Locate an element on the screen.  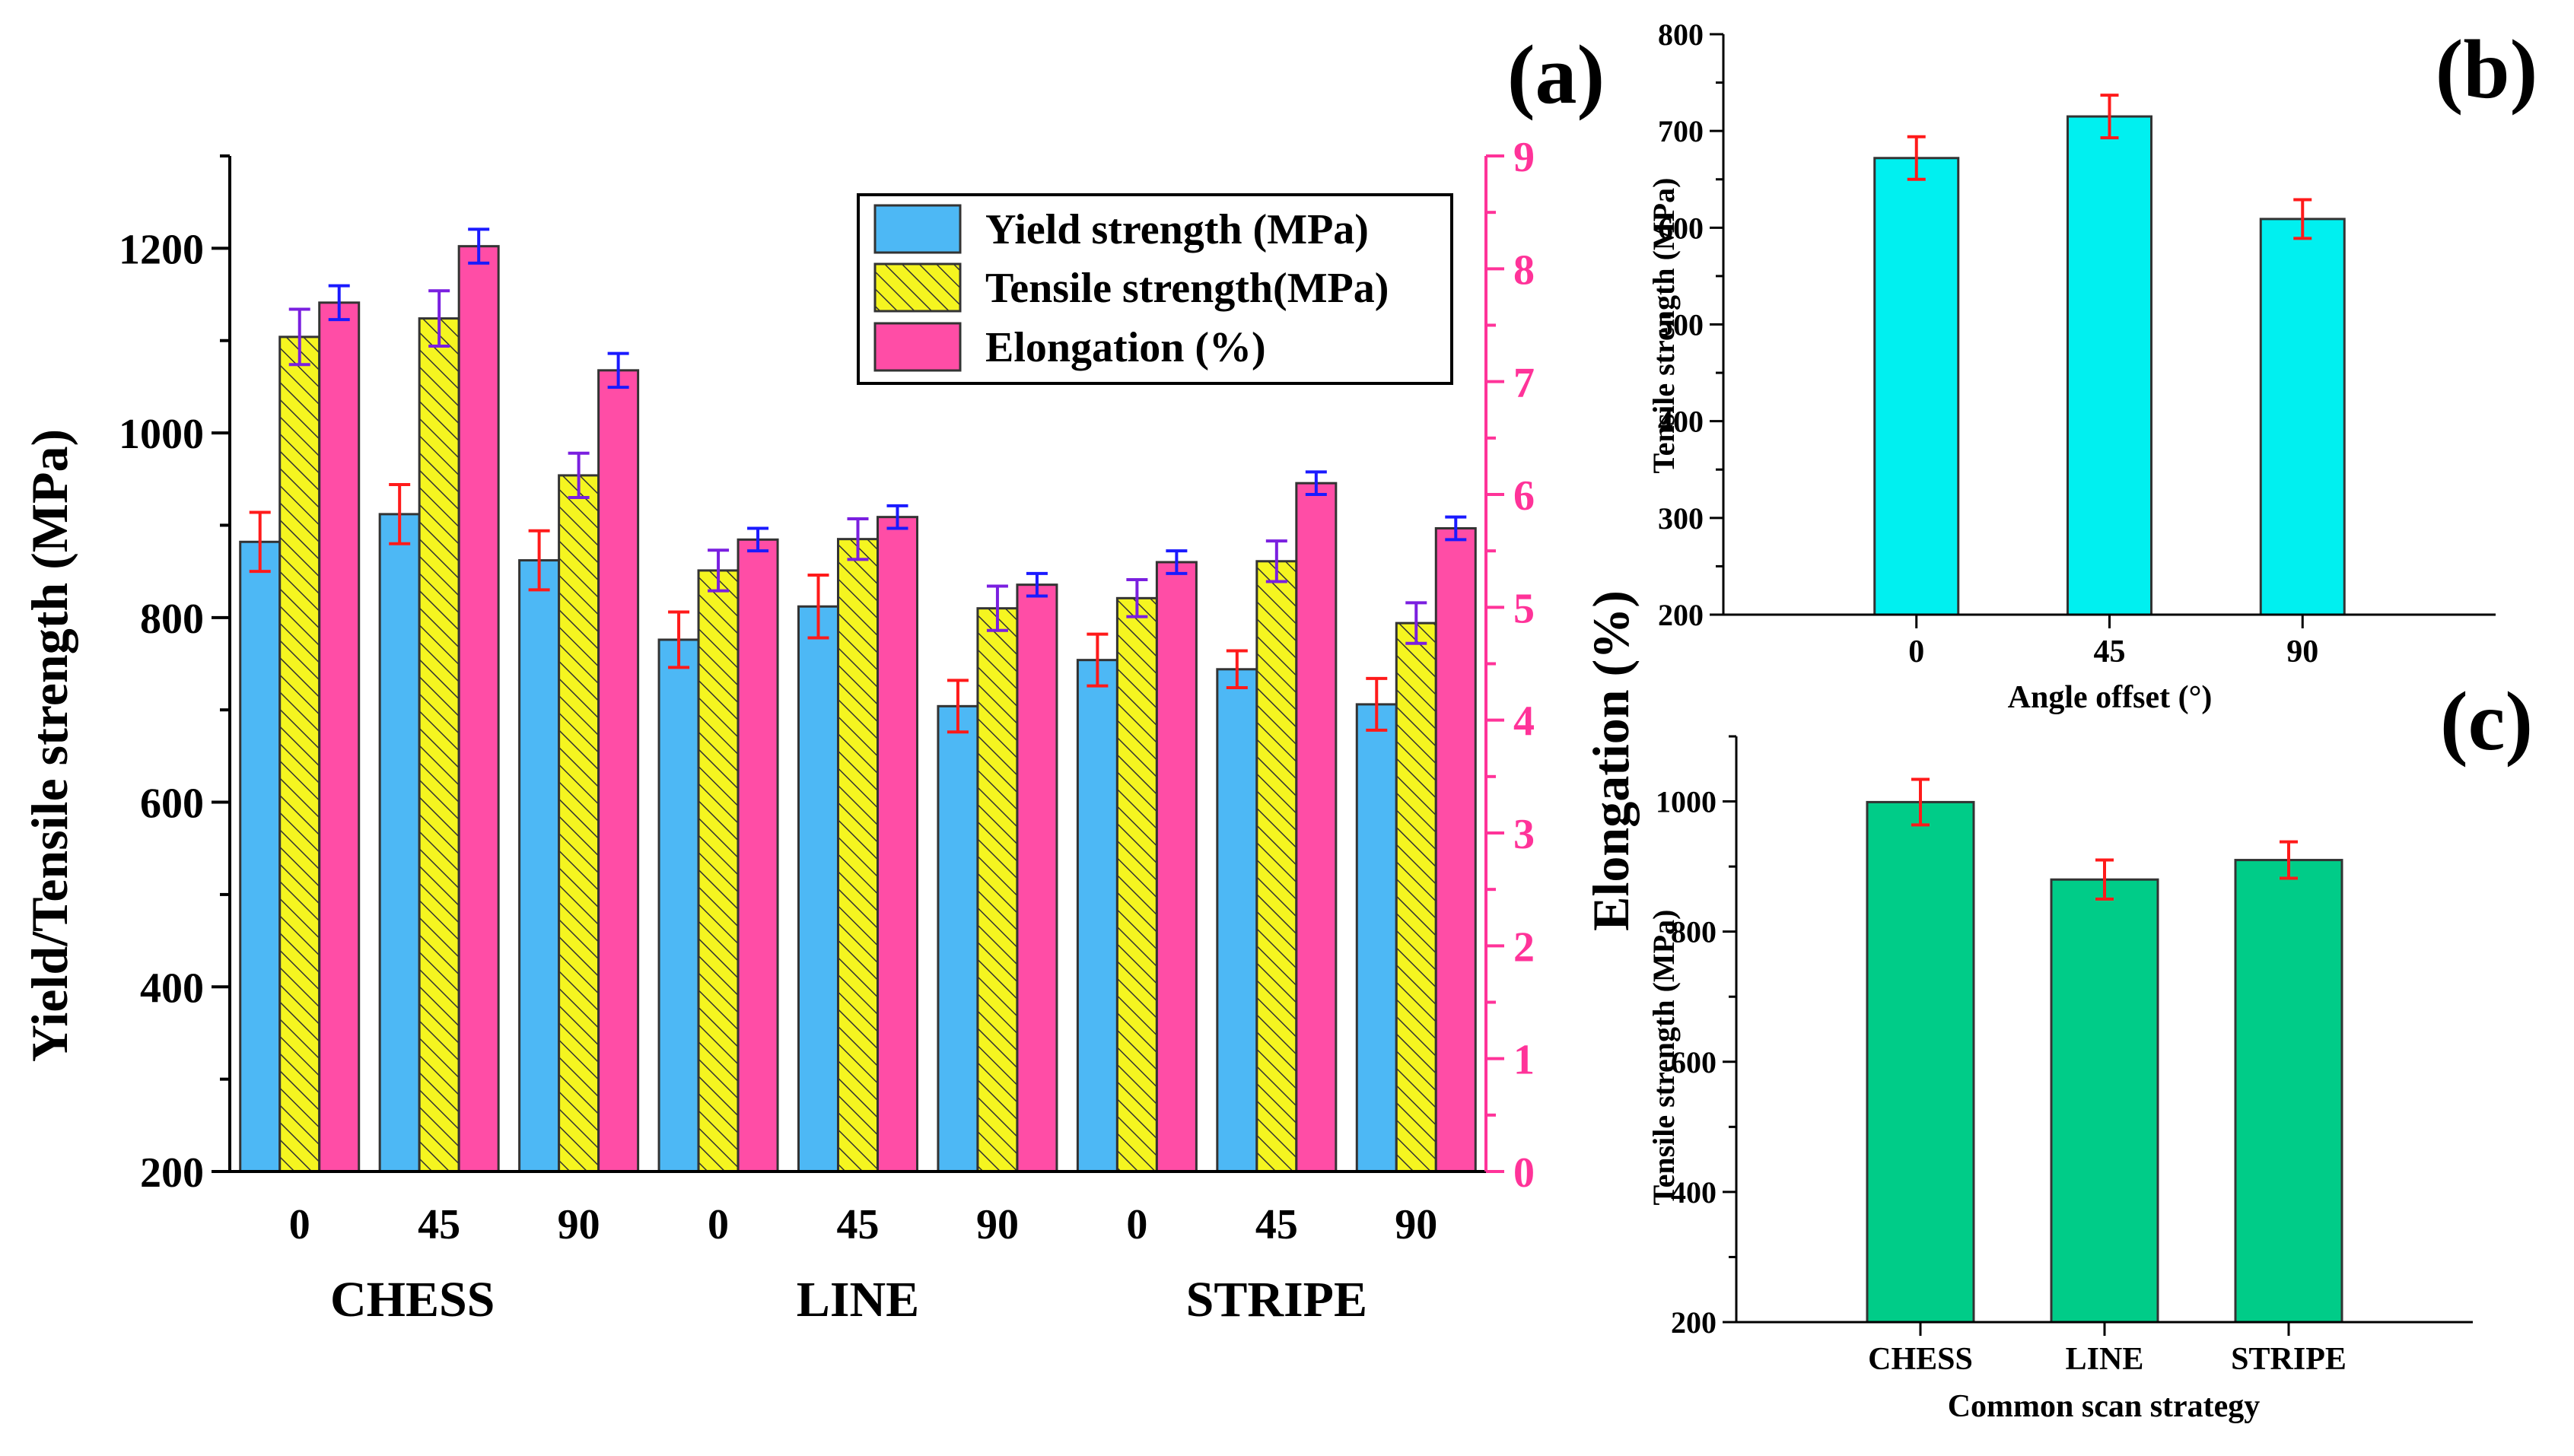
panel-c-y-axis-label: Tensile strength (MPa) is located at coordinates (1664, 1058).